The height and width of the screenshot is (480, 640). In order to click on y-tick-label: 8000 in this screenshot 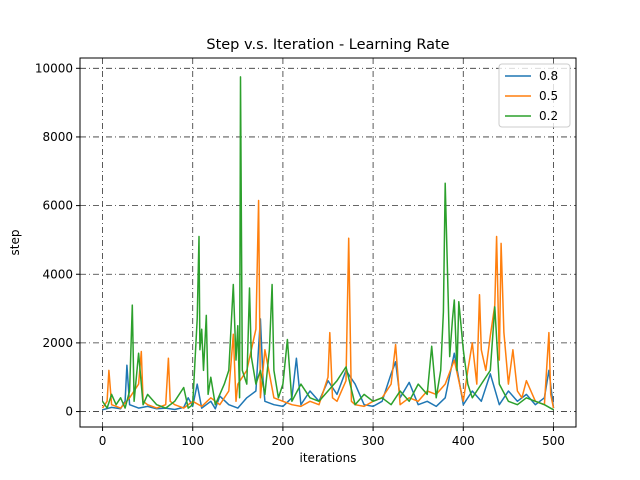, I will do `click(57, 137)`.